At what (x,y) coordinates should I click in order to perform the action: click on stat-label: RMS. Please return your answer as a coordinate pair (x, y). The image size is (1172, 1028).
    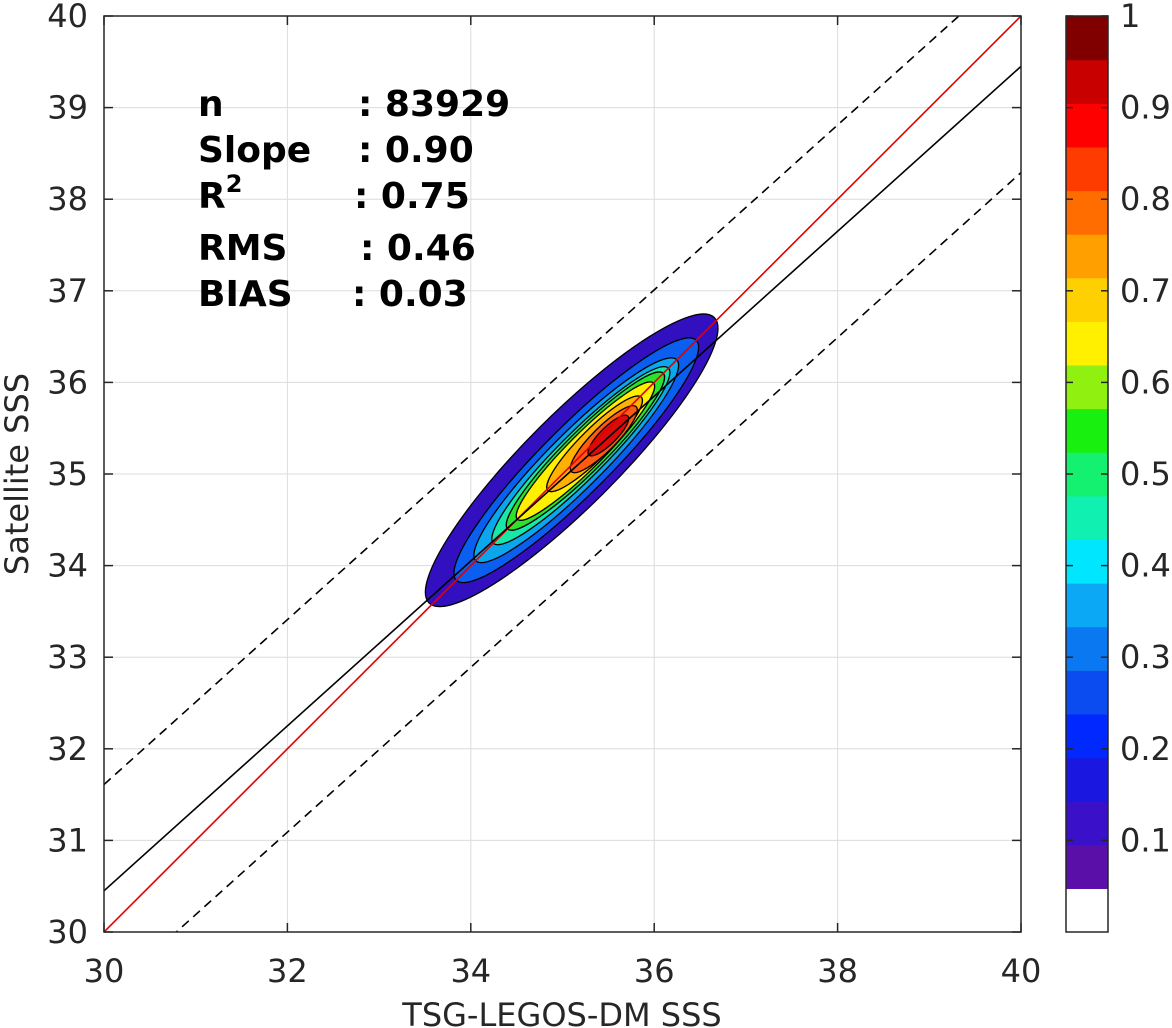
    Looking at the image, I should click on (242, 248).